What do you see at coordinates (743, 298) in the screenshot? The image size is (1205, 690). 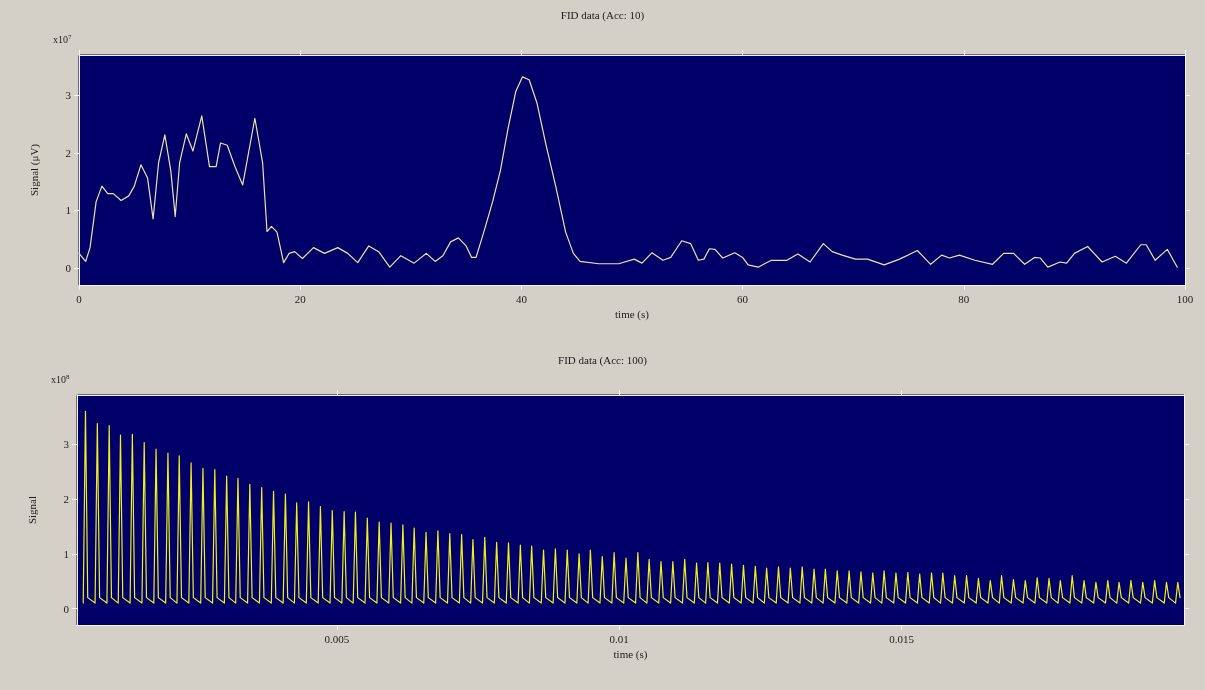 I see `x-tick-label: 60` at bounding box center [743, 298].